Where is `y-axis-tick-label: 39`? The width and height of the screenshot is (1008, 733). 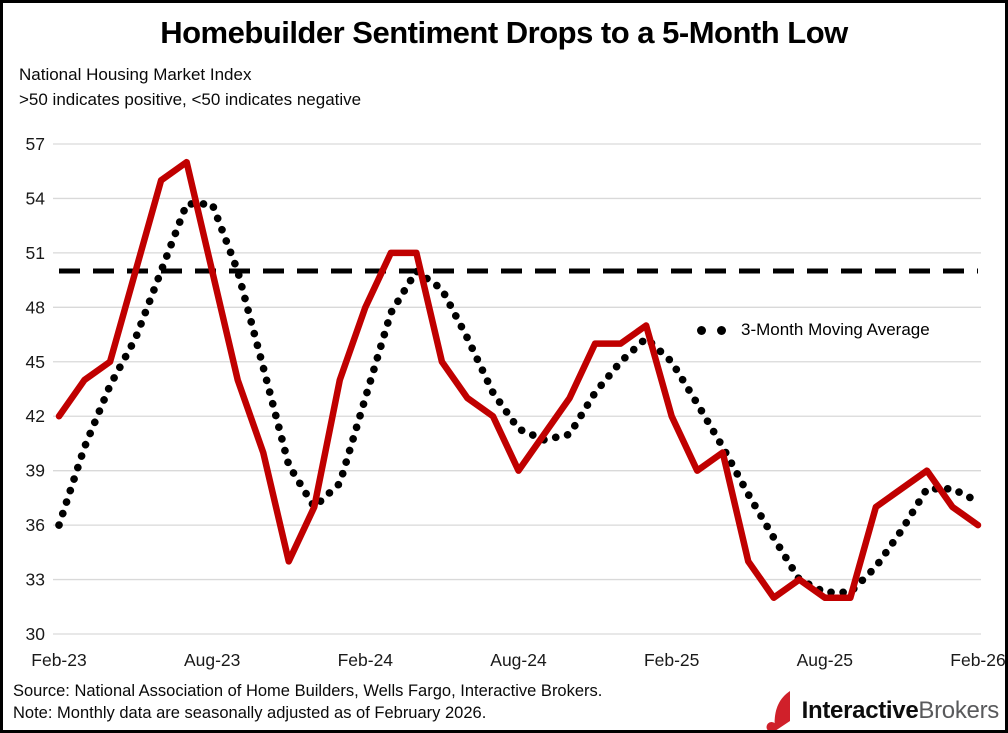
y-axis-tick-label: 39 is located at coordinates (35, 471).